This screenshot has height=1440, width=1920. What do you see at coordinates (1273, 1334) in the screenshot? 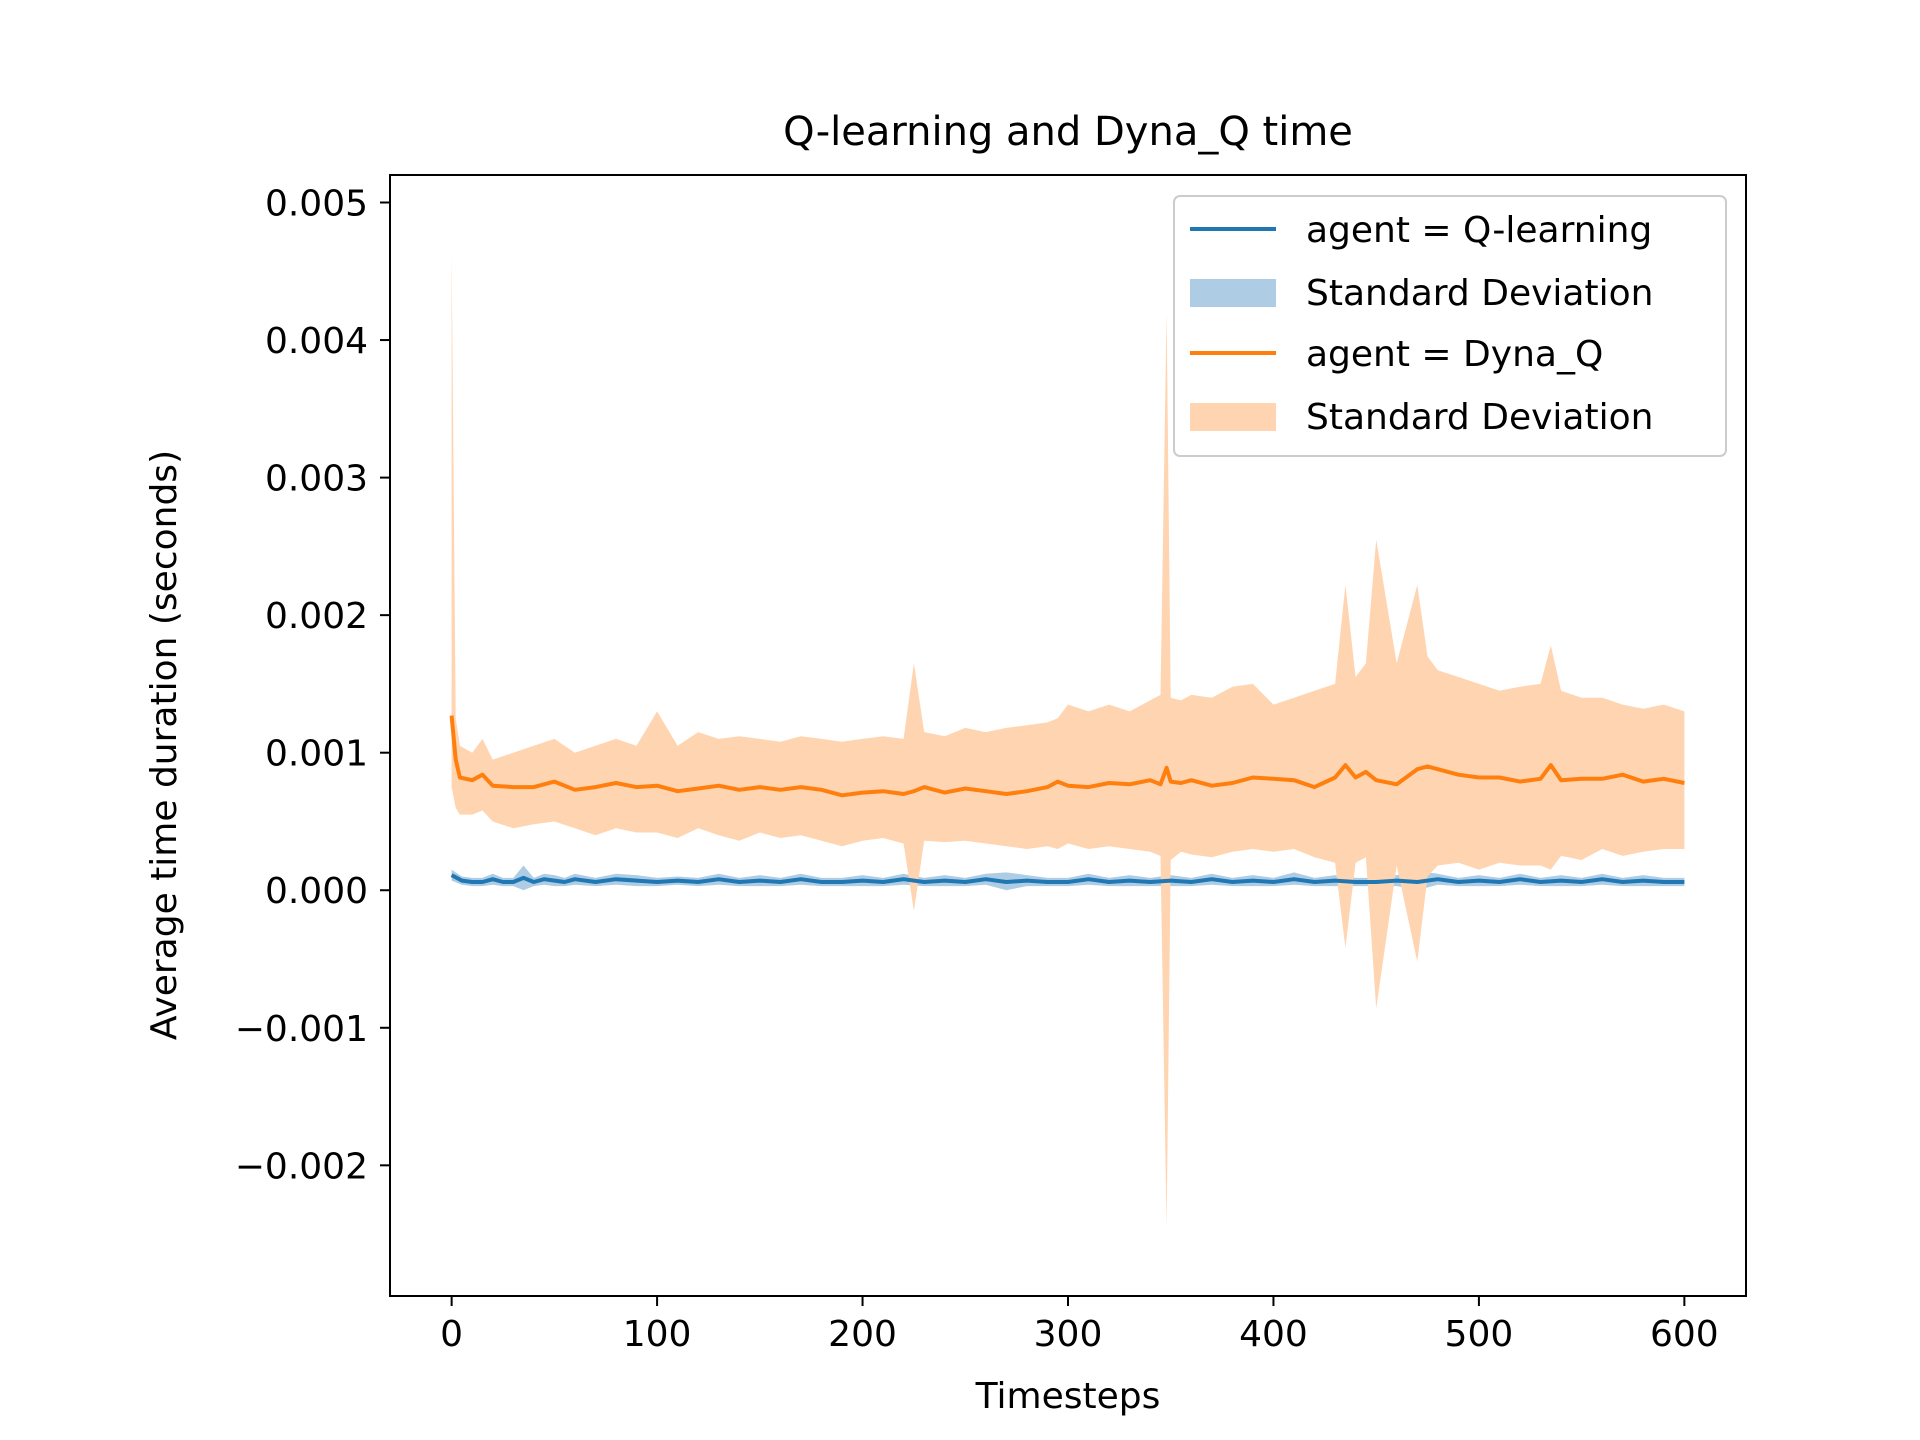
I see `x-tick-label: 400` at bounding box center [1273, 1334].